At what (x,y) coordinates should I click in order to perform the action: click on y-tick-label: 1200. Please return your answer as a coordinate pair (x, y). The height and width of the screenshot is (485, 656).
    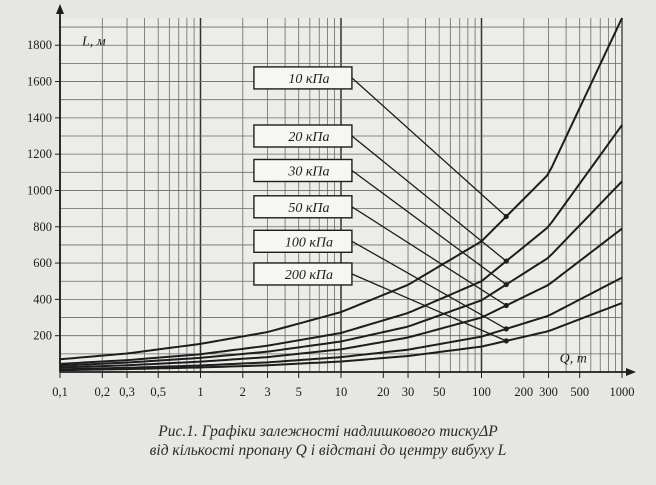
    Looking at the image, I should click on (39, 154).